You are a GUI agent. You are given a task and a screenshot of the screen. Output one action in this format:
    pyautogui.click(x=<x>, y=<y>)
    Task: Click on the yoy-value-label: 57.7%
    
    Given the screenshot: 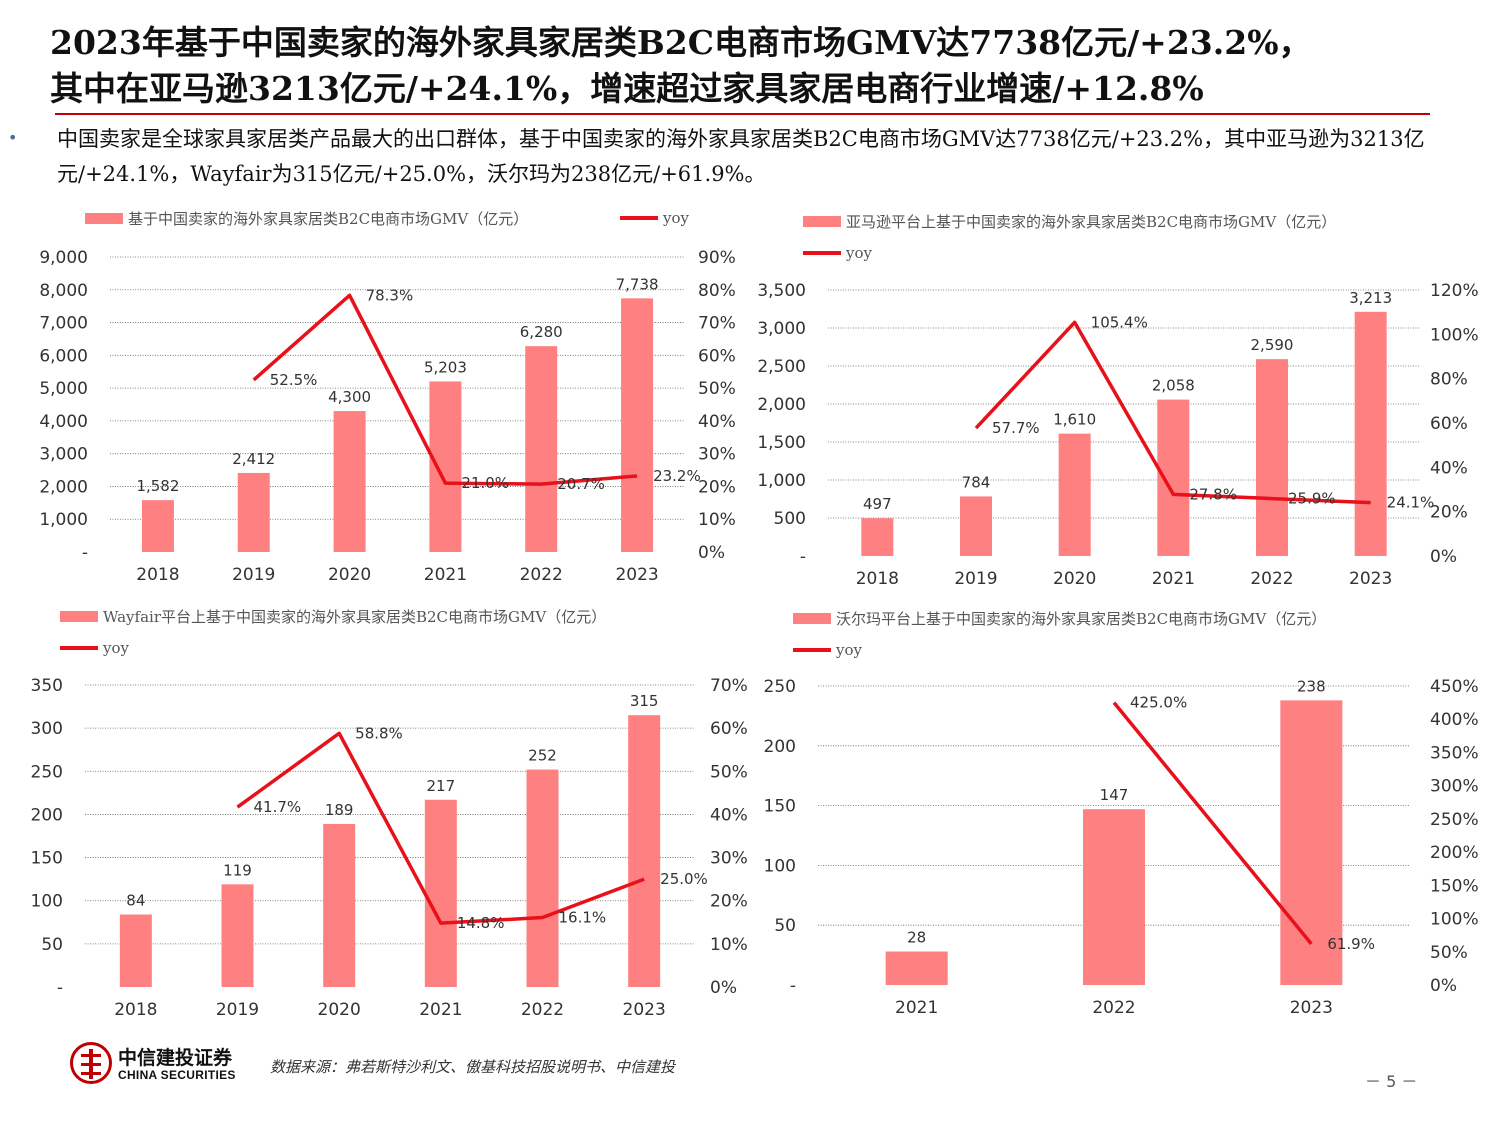 What is the action you would take?
    pyautogui.click(x=1016, y=428)
    